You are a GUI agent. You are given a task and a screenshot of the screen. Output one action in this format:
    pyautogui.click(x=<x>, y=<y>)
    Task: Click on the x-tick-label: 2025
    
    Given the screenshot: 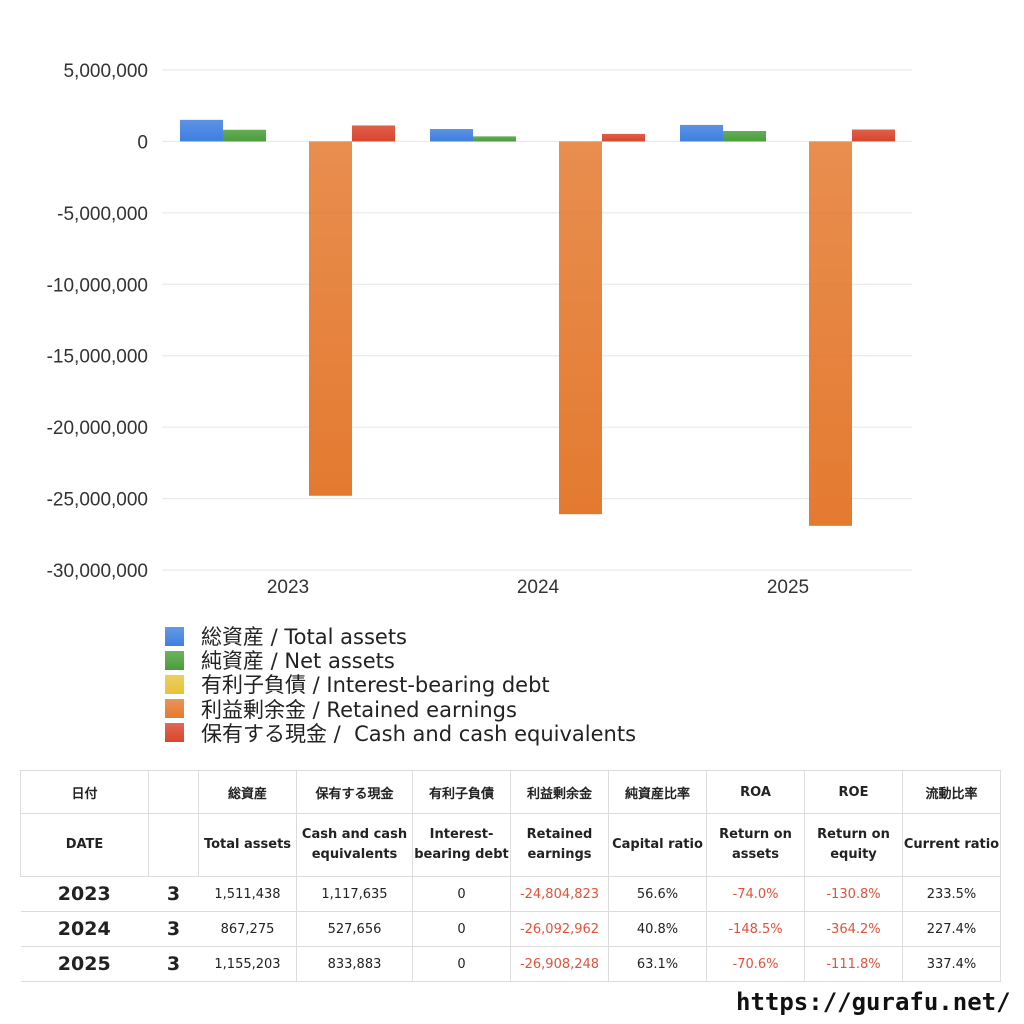 What is the action you would take?
    pyautogui.click(x=788, y=587)
    